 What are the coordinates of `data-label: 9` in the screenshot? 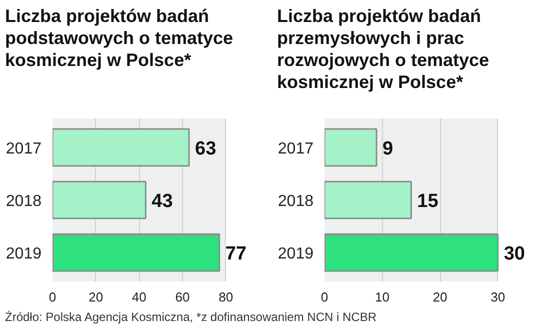 It's located at (388, 149).